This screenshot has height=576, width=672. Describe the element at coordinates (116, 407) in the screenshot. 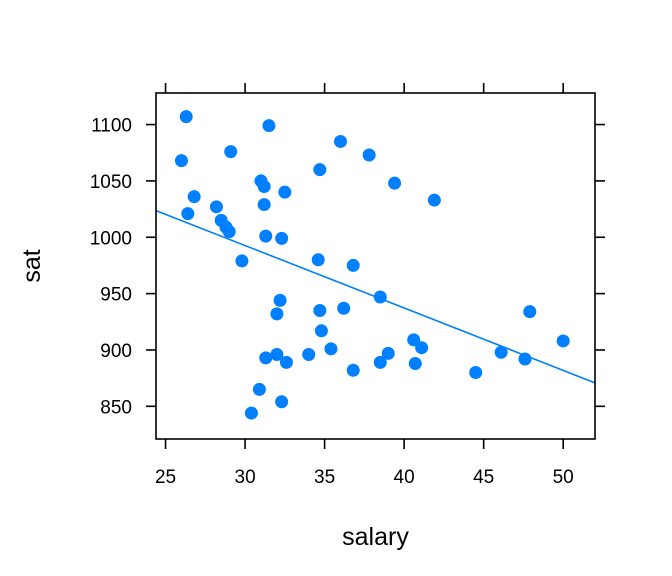

I see `y-tick-label: 850` at that location.